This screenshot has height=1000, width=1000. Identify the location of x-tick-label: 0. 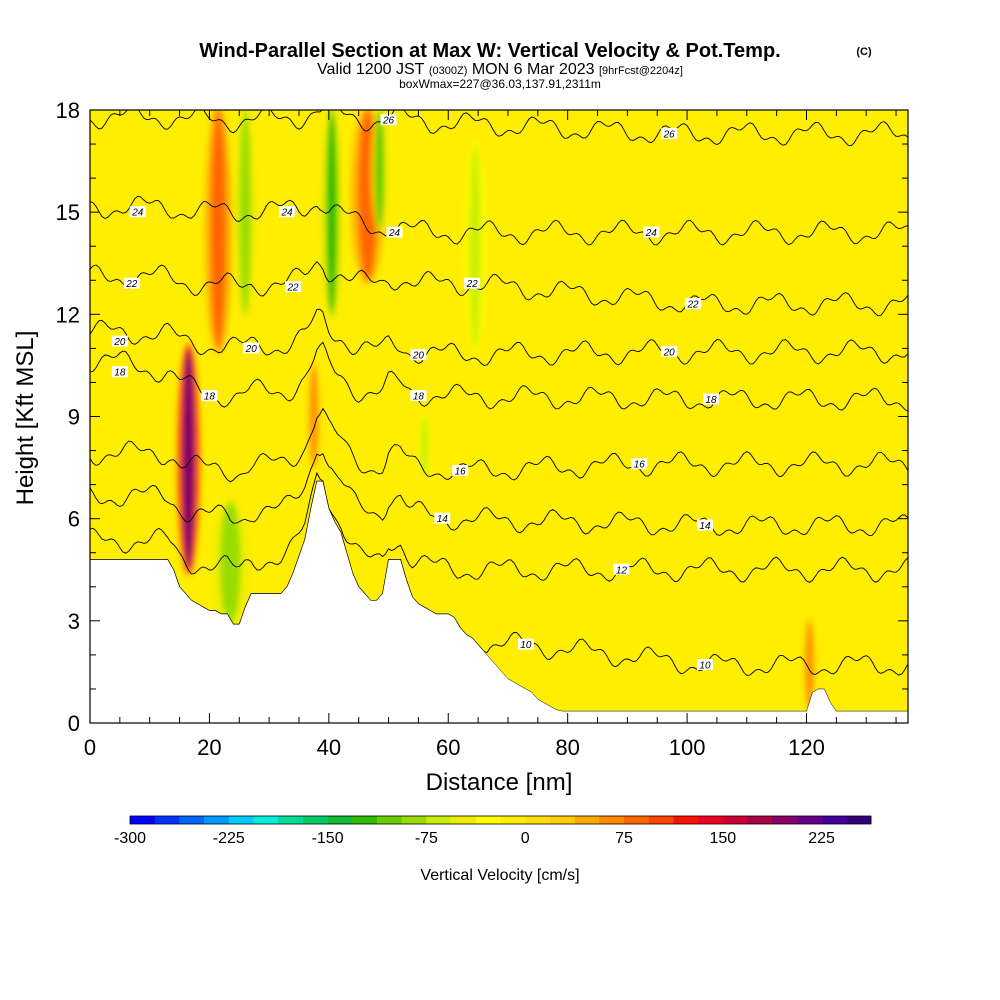
(90, 747).